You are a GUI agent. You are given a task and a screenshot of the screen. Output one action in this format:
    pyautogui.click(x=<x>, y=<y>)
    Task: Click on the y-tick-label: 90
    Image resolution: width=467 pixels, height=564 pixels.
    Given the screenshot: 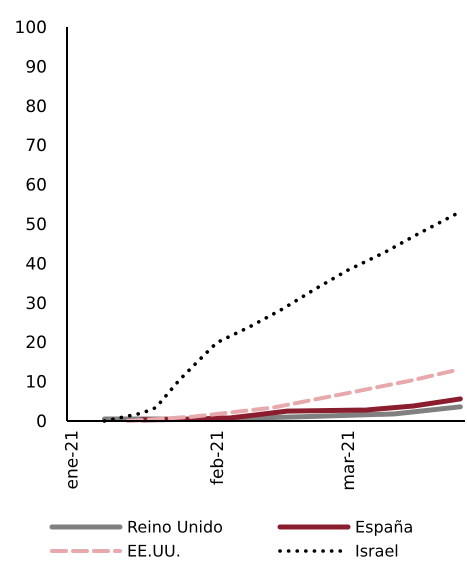 What is the action you would take?
    pyautogui.click(x=36, y=67)
    